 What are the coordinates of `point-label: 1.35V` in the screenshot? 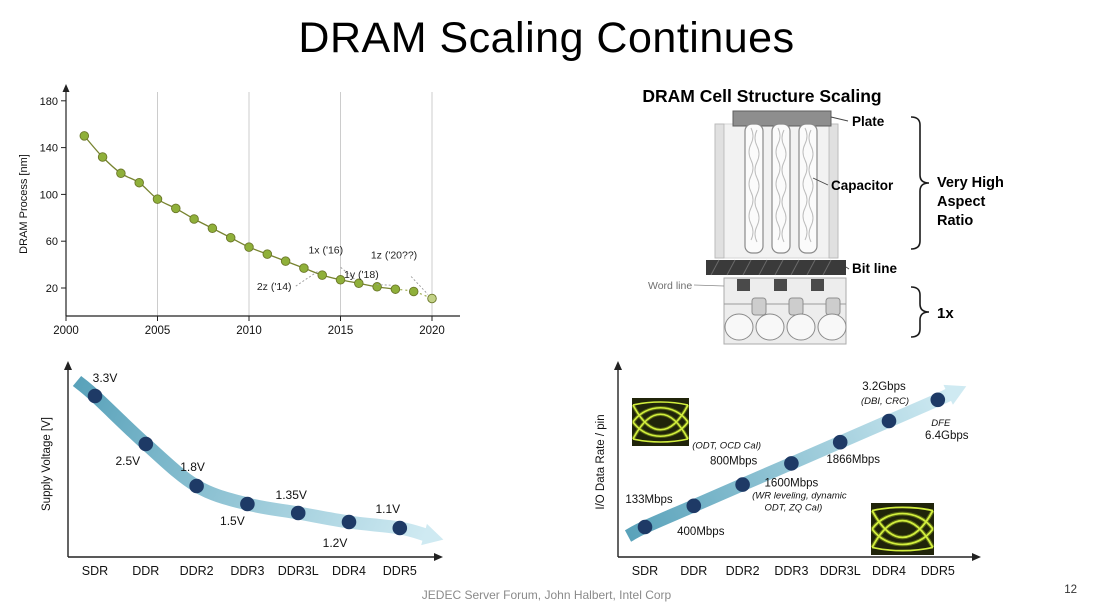 It's located at (291, 495).